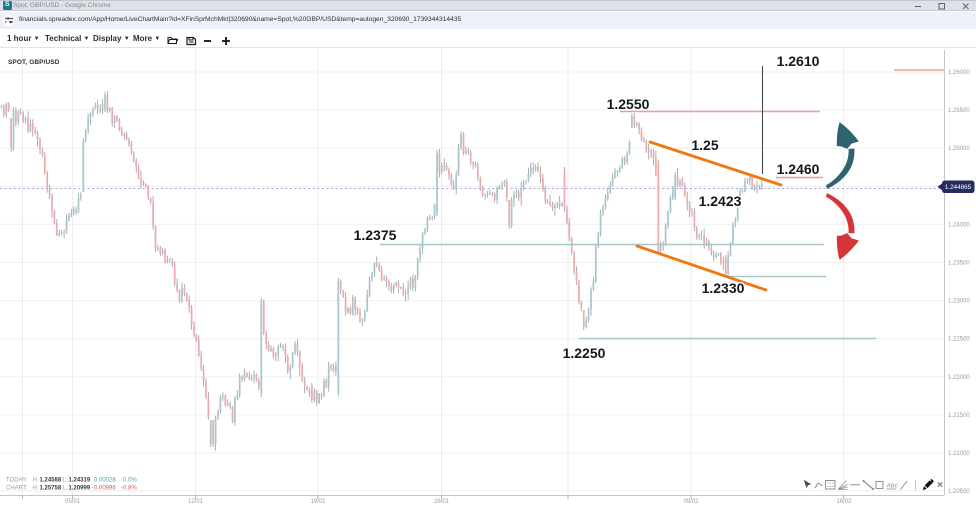 The width and height of the screenshot is (976, 507). Describe the element at coordinates (798, 169) in the screenshot. I see `svg-text: 1.2460` at that location.